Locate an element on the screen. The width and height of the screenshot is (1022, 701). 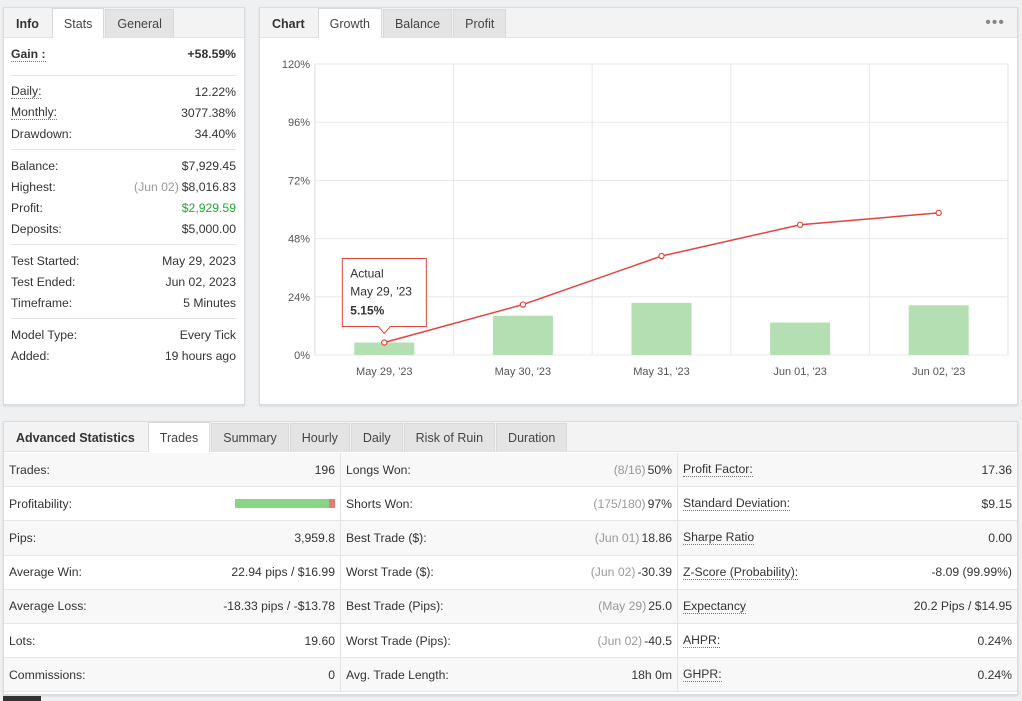
stat-cell: Worst Trade (Pips): (Jun 02) -40.5 is located at coordinates (509, 640).